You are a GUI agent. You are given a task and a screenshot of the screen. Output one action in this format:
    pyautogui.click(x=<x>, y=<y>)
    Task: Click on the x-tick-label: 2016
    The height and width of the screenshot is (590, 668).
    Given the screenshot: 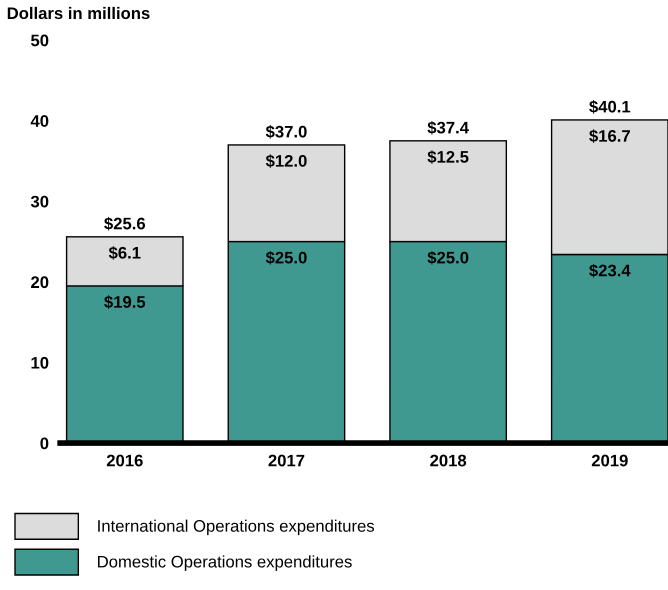 What is the action you would take?
    pyautogui.click(x=124, y=460)
    